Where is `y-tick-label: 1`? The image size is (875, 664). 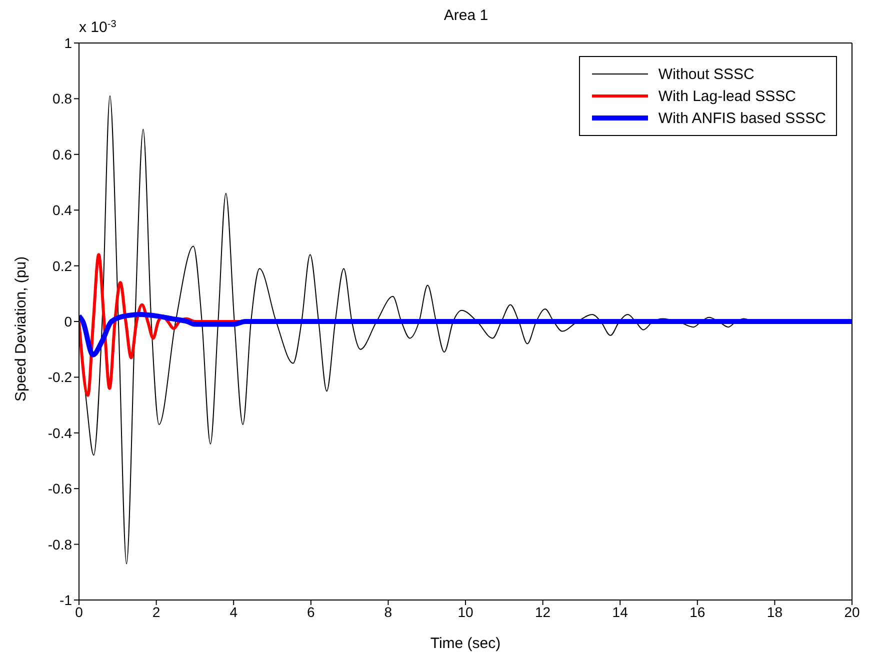 y-tick-label: 1 is located at coordinates (68, 42).